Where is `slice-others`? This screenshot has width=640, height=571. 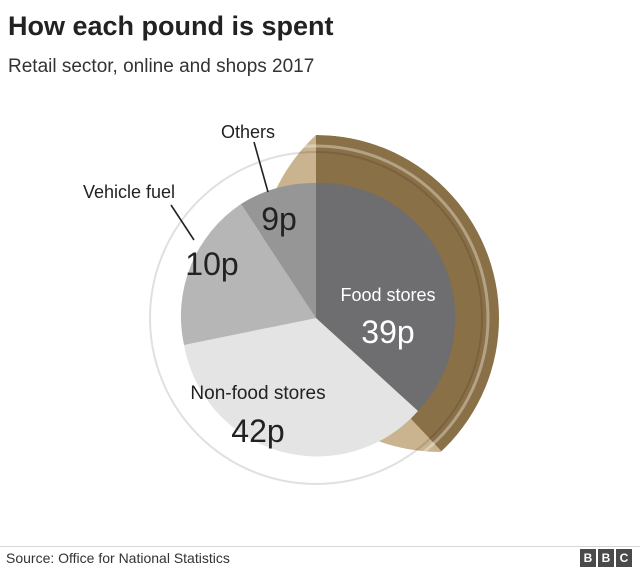 slice-others is located at coordinates (278, 250).